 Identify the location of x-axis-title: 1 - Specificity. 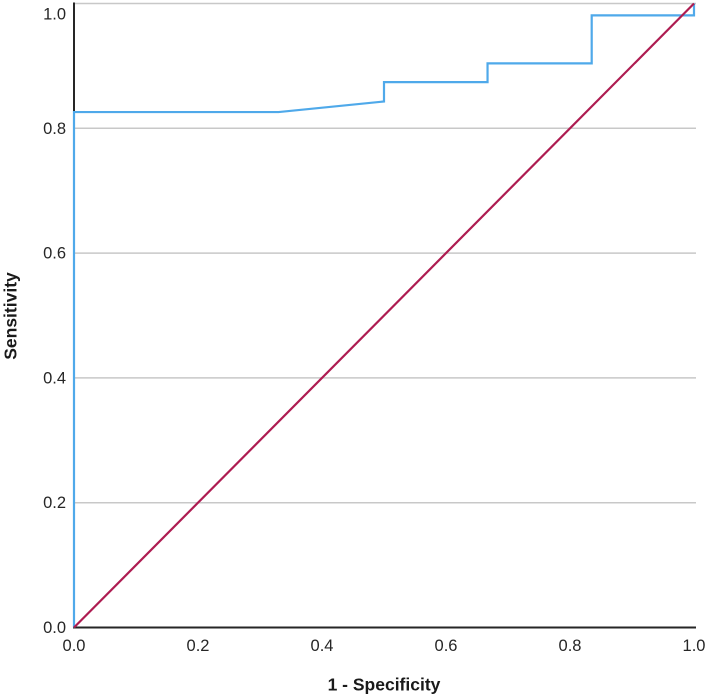
(384, 684).